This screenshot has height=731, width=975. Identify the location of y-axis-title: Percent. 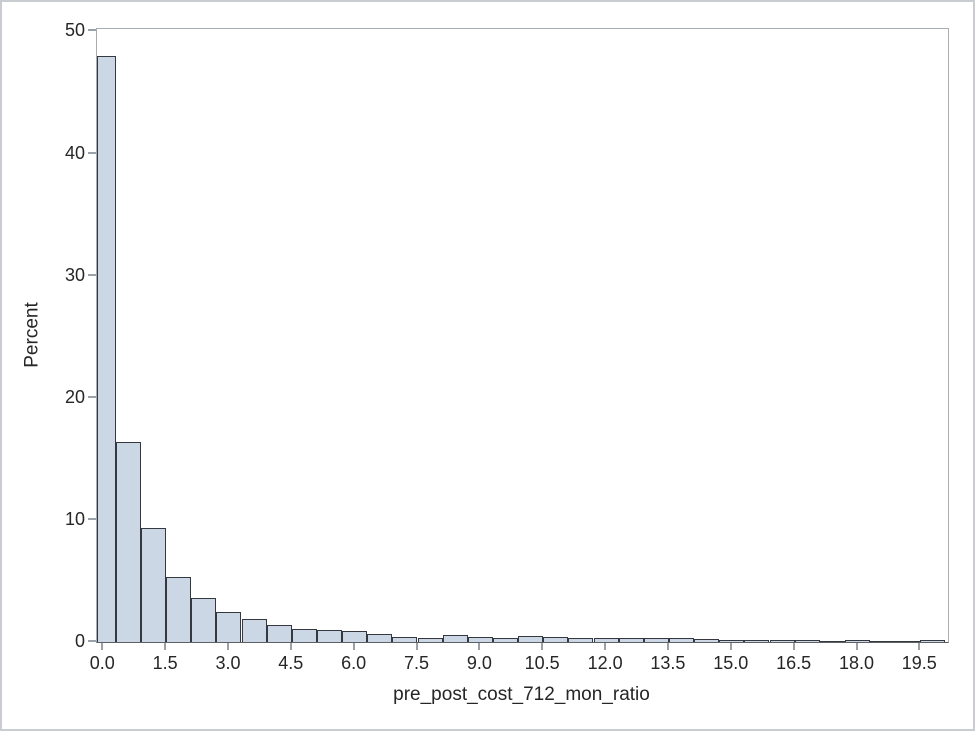
(33, 334).